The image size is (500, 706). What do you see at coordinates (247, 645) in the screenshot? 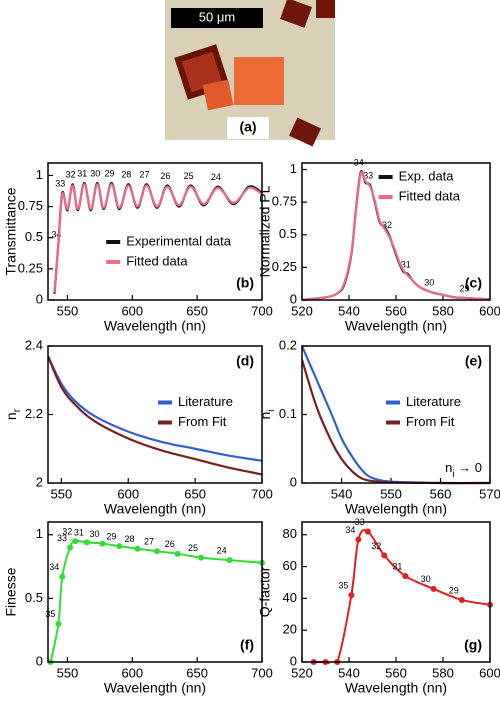
I see `panel-label: (f)` at bounding box center [247, 645].